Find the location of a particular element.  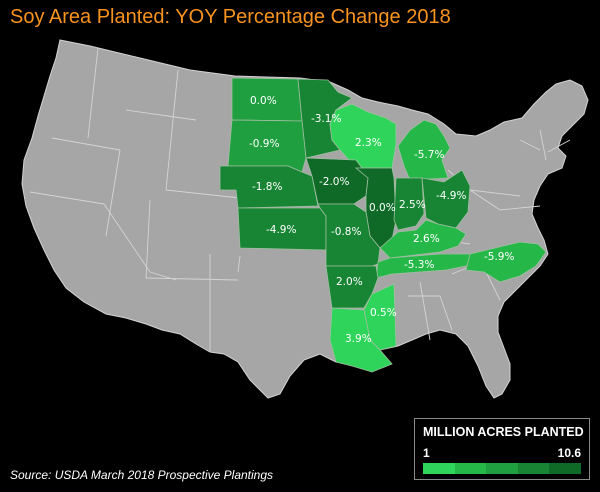

state-louisiana is located at coordinates (361, 340).